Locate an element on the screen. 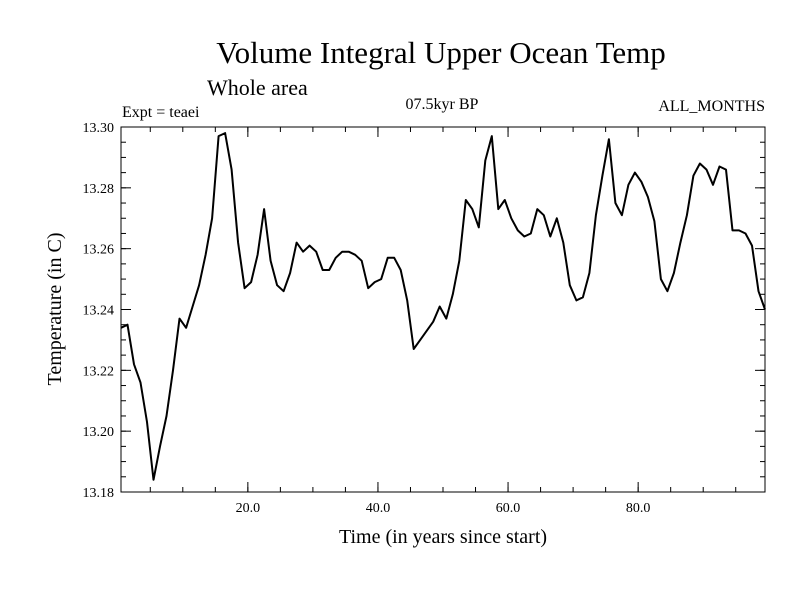 The image size is (800, 600). y-axis-label: Temperature (in C) is located at coordinates (55, 309).